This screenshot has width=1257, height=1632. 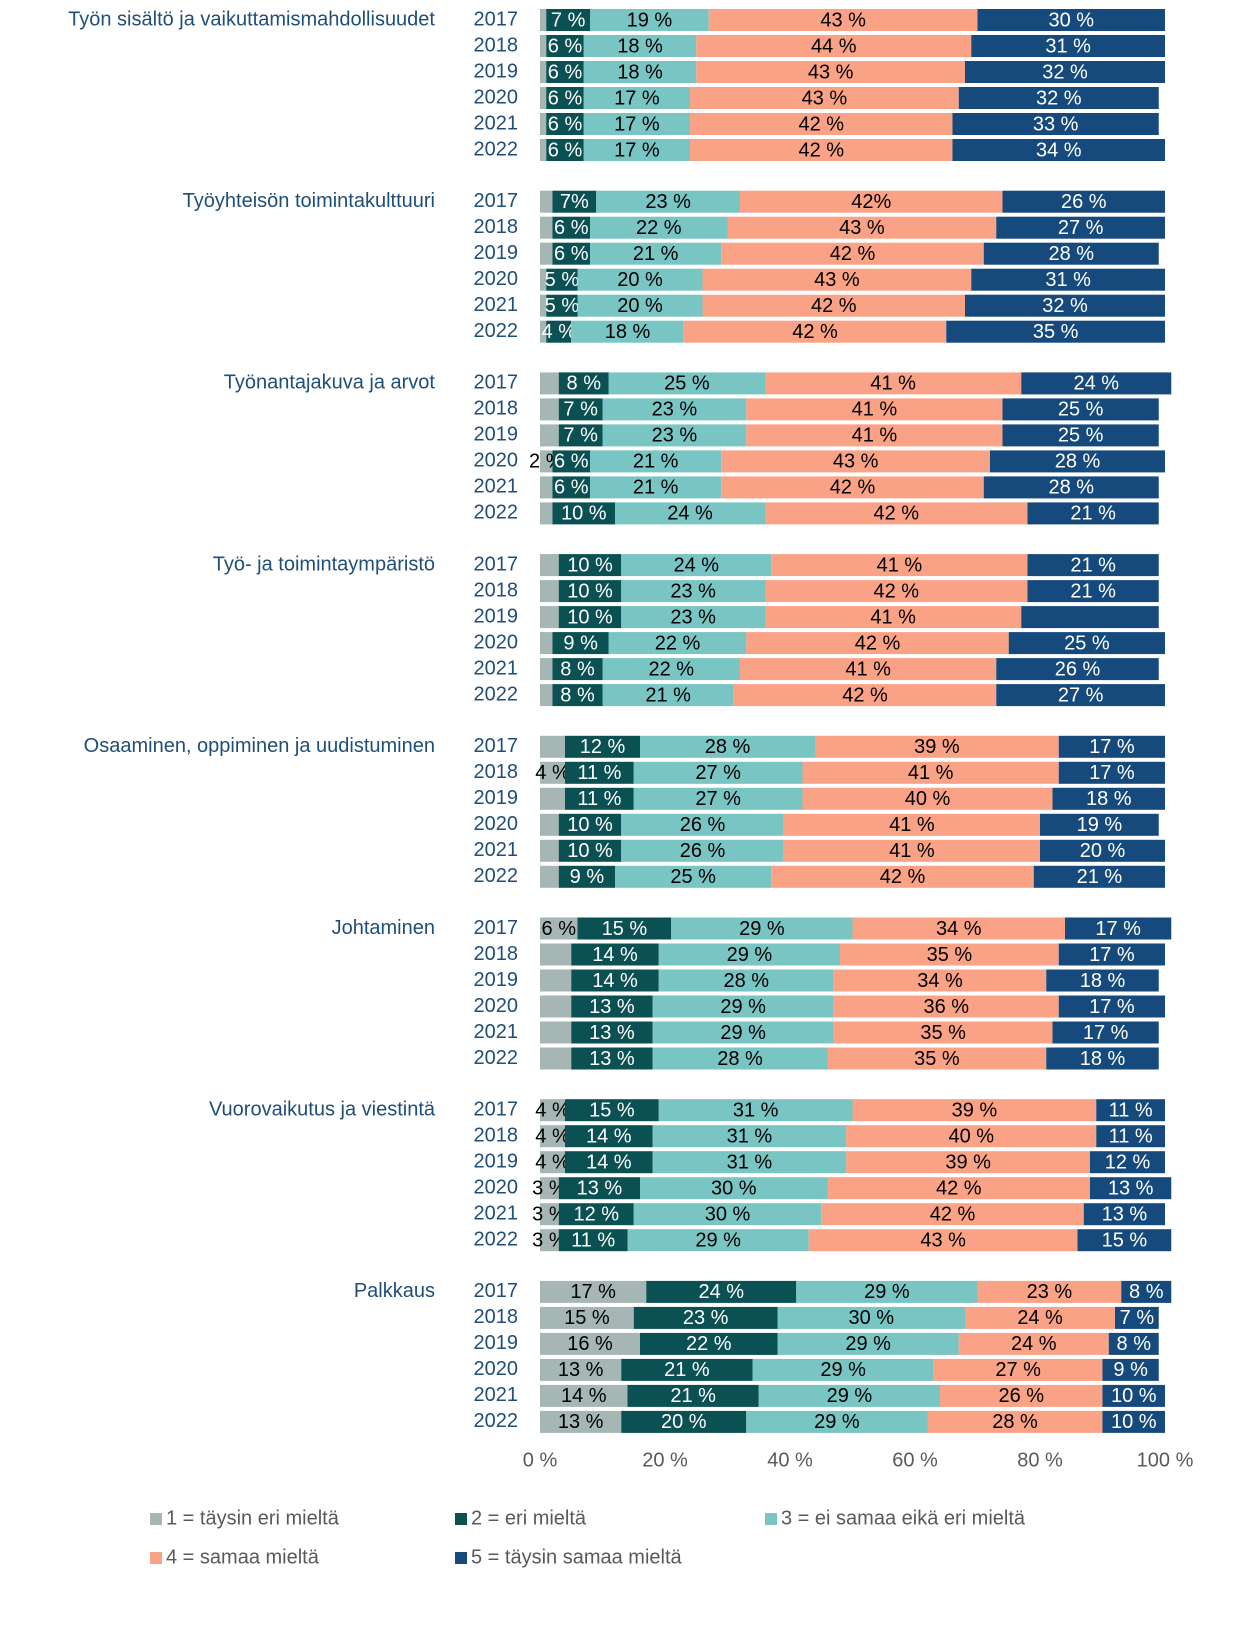 I want to click on legend-label: 5 = täysin samaa mieltä, so click(x=577, y=1557).